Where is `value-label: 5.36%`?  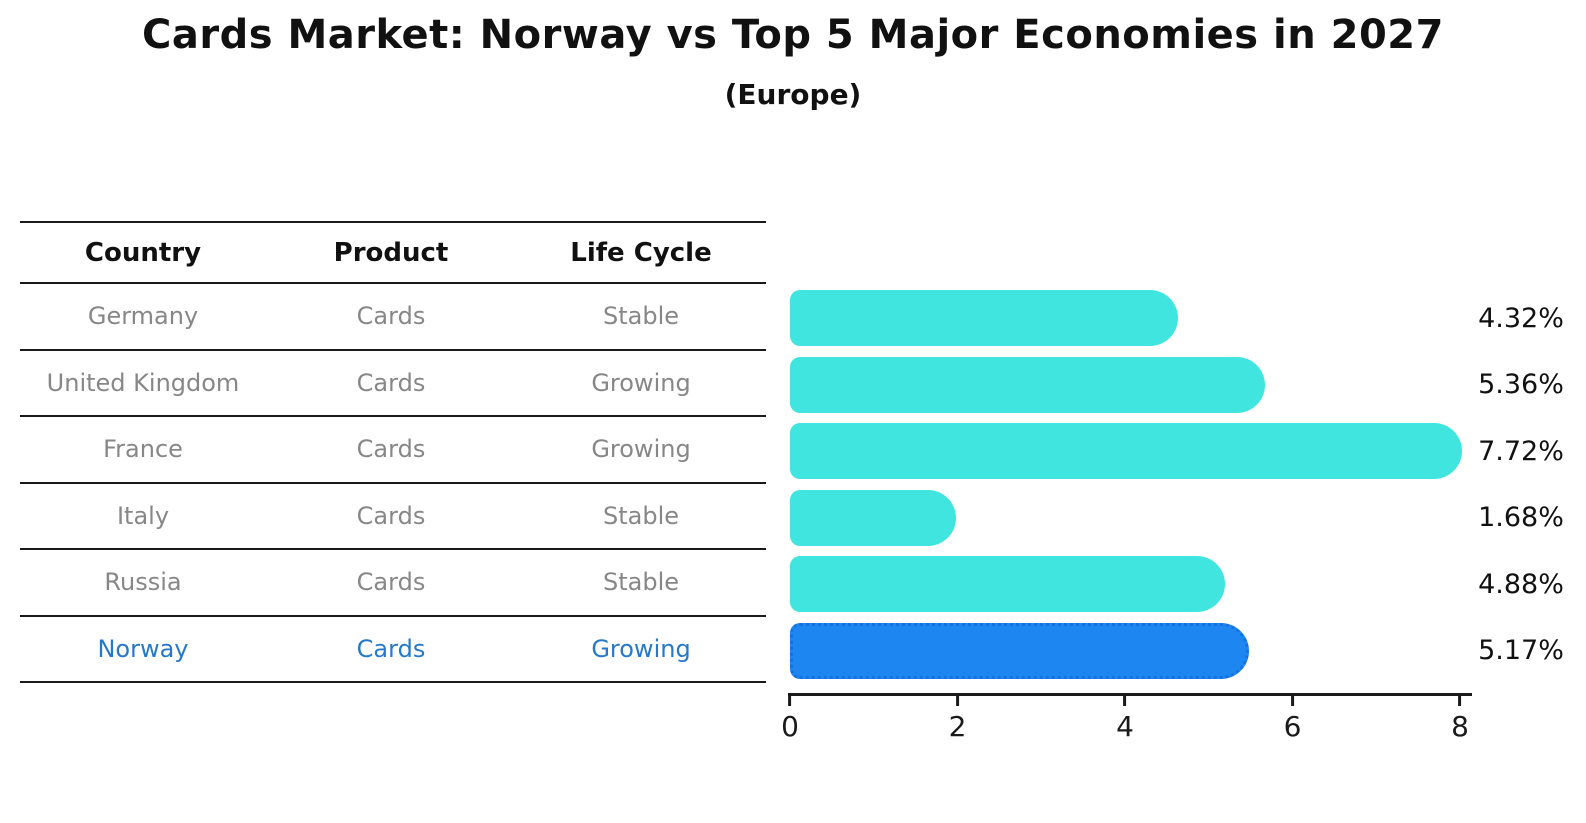 value-label: 5.36% is located at coordinates (1521, 385).